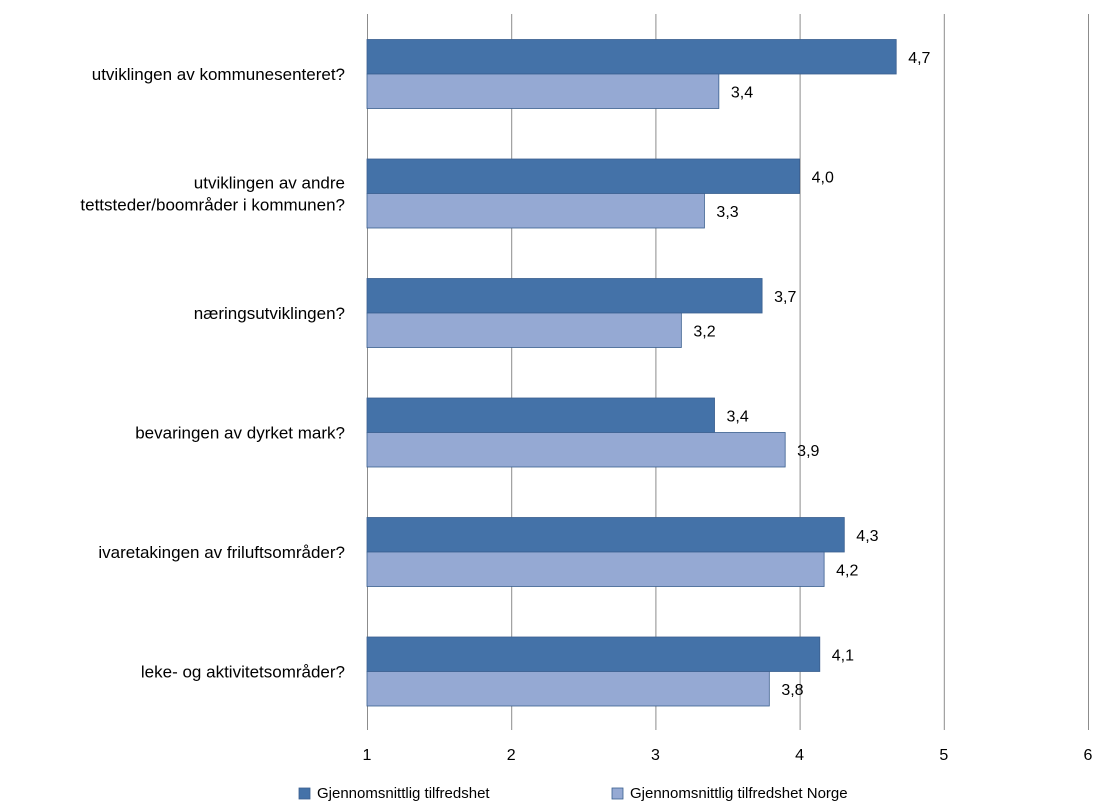 Image resolution: width=1096 pixels, height=803 pixels. Describe the element at coordinates (218, 74) in the screenshot. I see `category-label: utviklingen av kommunesenteret?` at that location.